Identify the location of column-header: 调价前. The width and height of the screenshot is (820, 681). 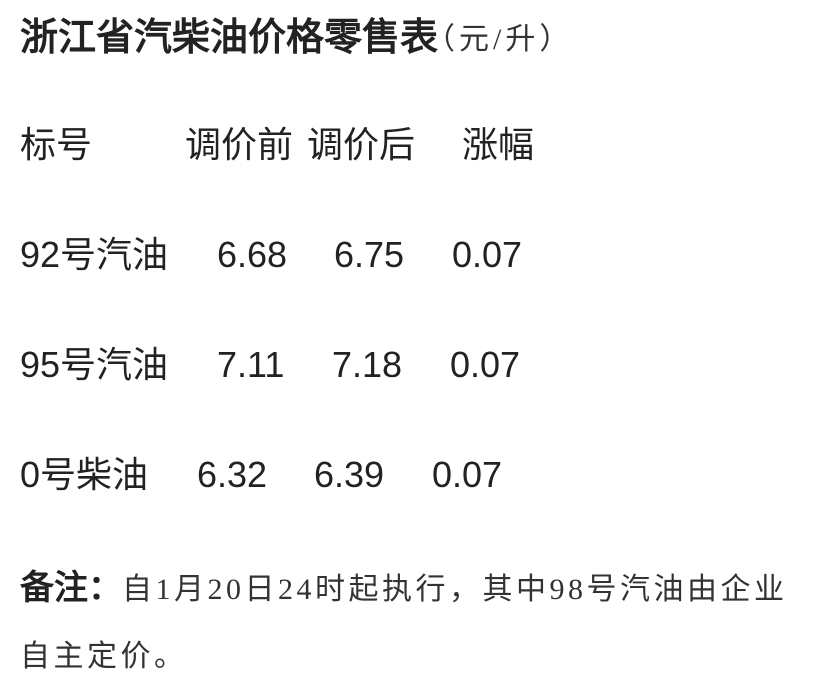
(239, 144).